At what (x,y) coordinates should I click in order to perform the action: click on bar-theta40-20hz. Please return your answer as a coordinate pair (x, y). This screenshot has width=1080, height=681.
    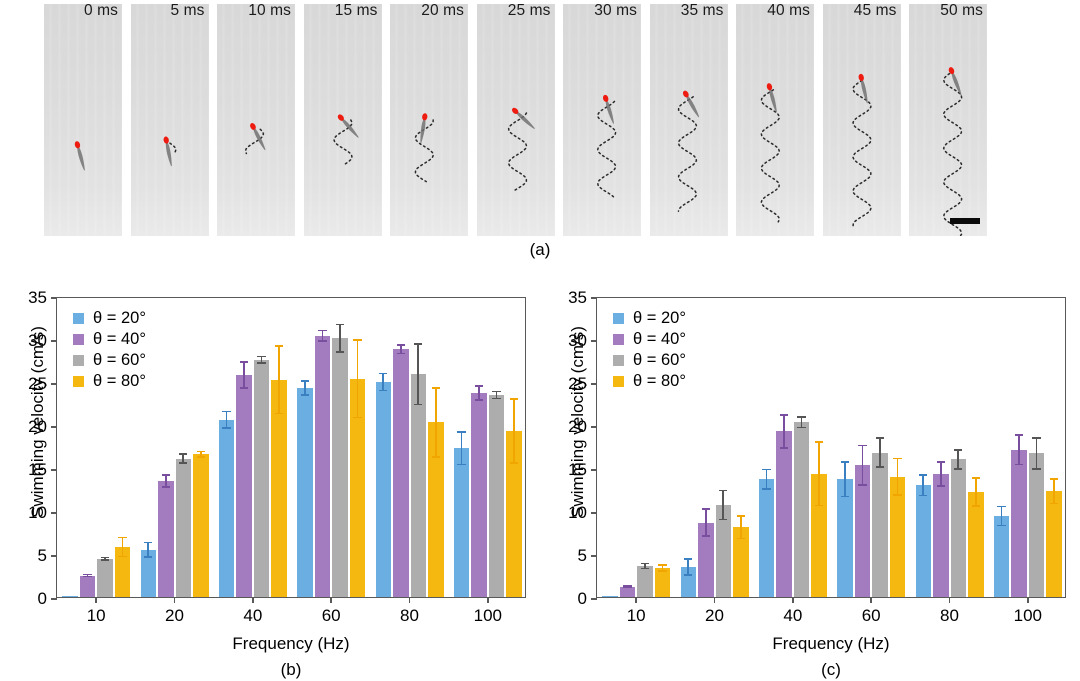
    Looking at the image, I should click on (166, 538).